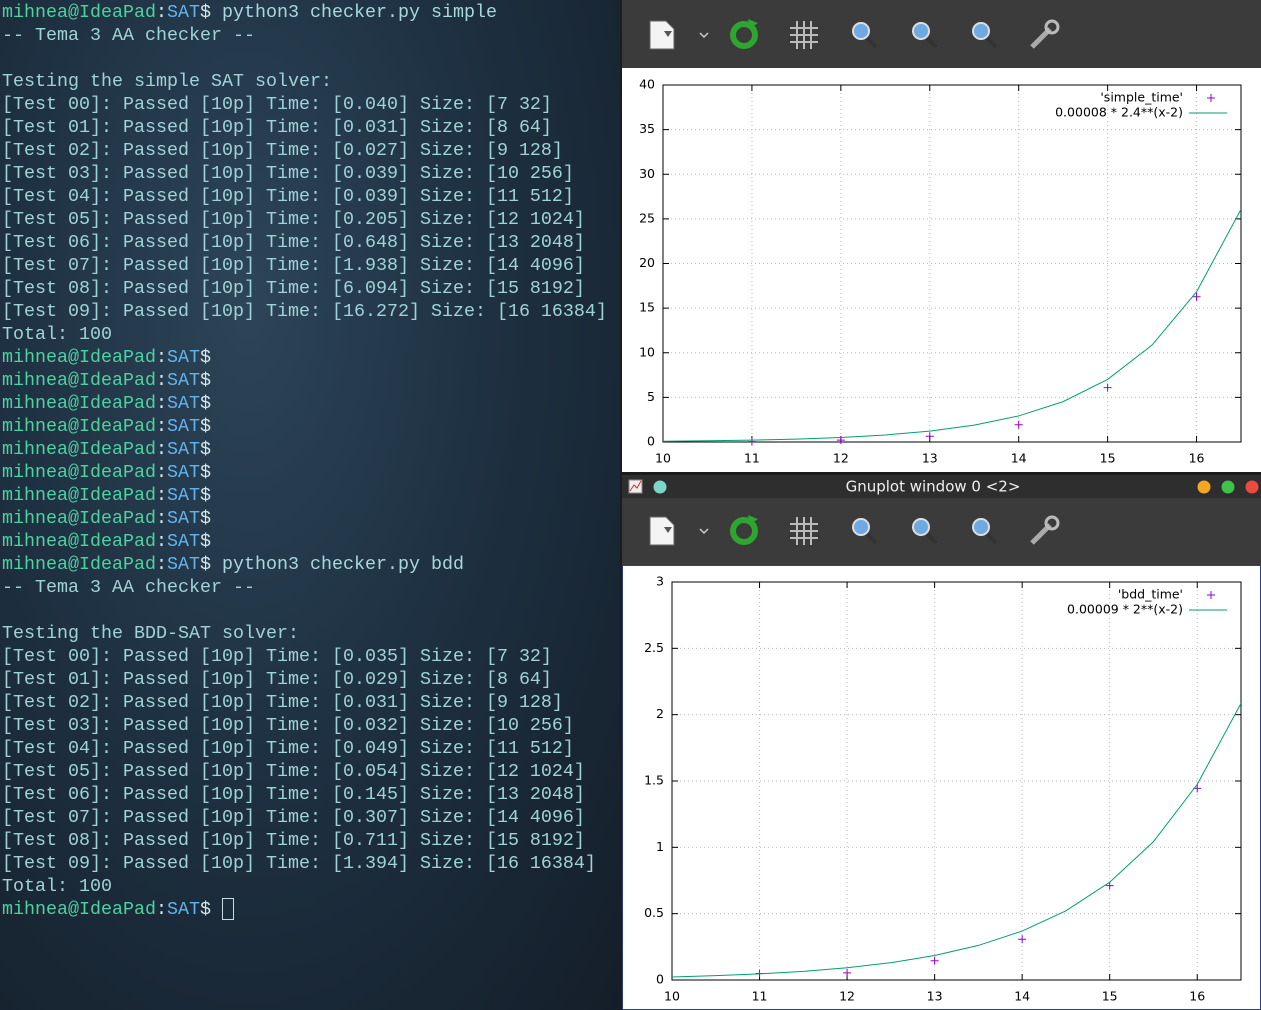  I want to click on output-line: Total: 100, so click(57, 334).